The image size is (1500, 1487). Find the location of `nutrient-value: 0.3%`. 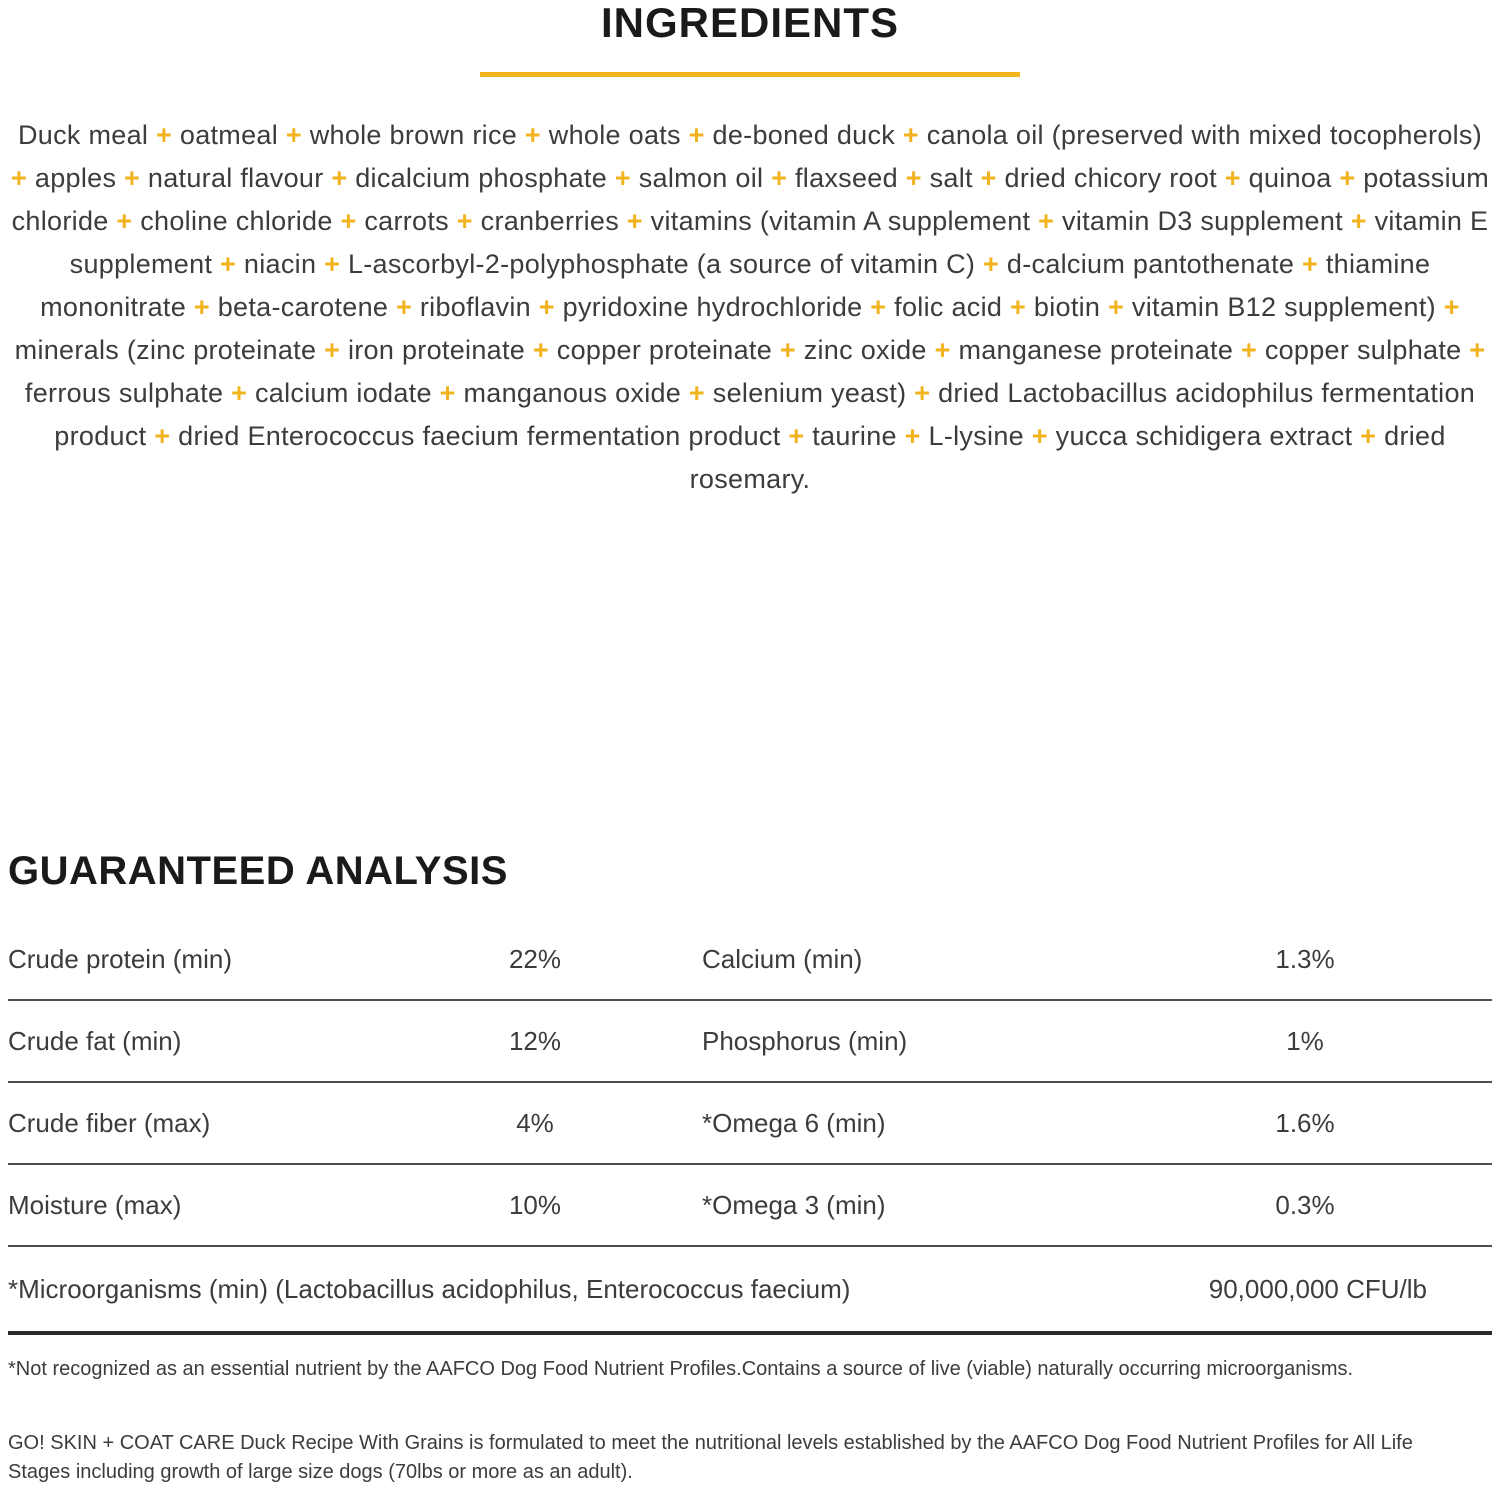

nutrient-value: 0.3% is located at coordinates (1305, 1204).